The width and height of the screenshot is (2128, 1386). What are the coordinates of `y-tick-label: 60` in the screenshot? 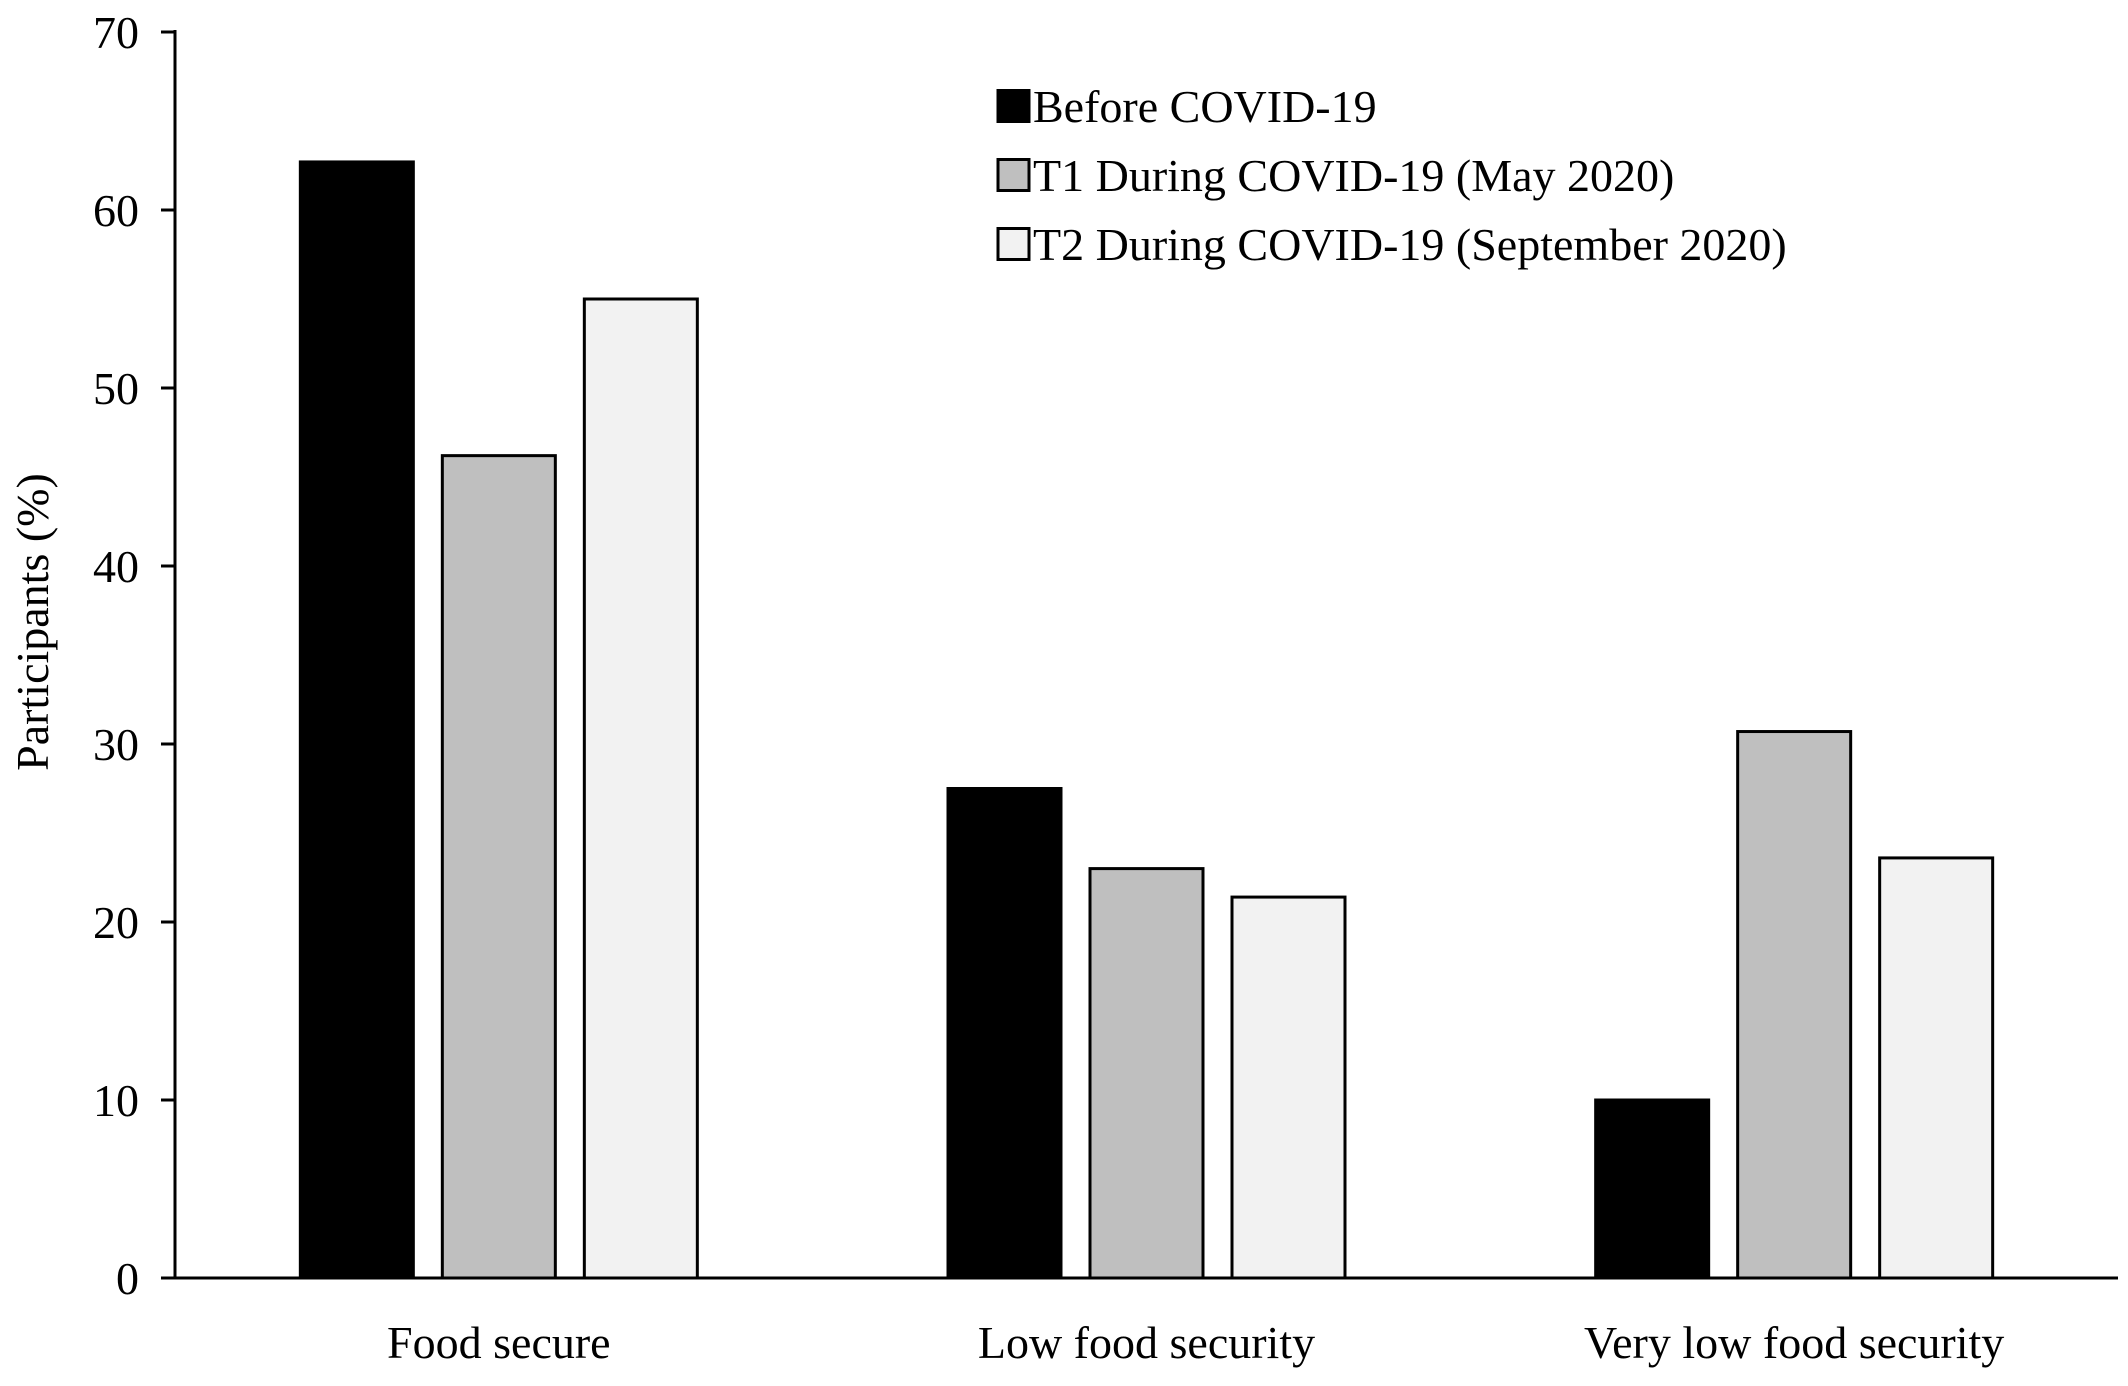 It's located at (116, 210).